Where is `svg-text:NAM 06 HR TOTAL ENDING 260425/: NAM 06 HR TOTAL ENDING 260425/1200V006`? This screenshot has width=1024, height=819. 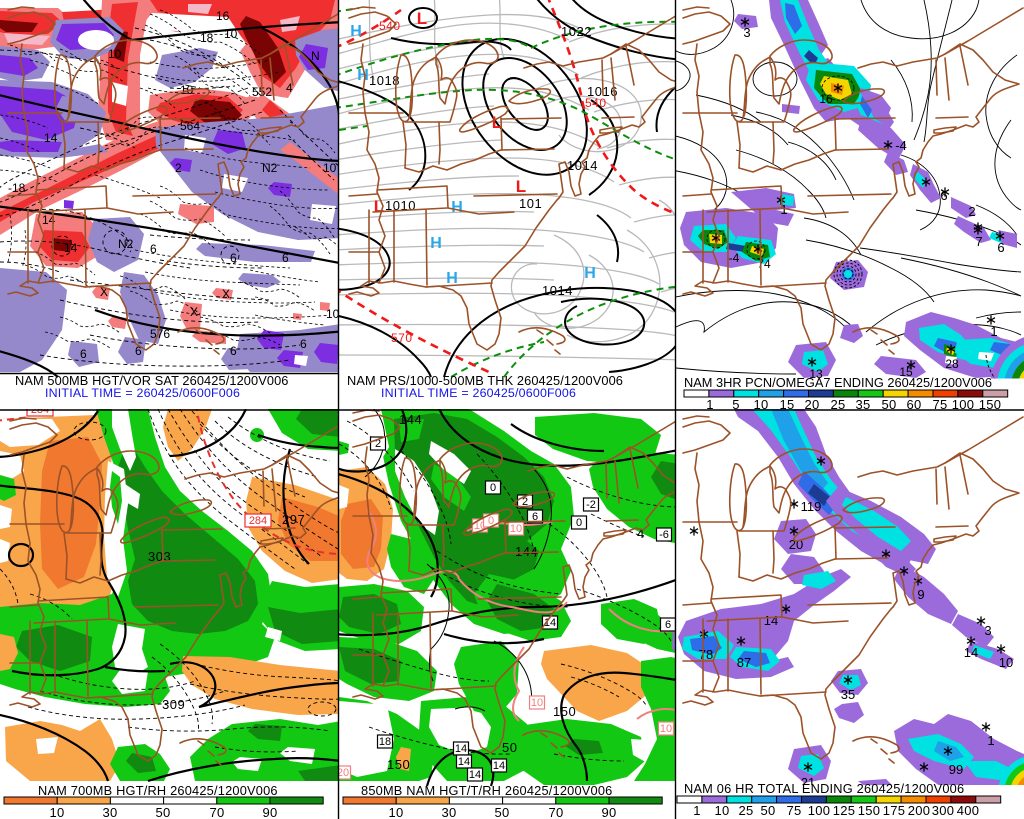 svg-text:NAM 06 HR TOTAL ENDING 260425/: NAM 06 HR TOTAL ENDING 260425/1200V006 is located at coordinates (824, 788).